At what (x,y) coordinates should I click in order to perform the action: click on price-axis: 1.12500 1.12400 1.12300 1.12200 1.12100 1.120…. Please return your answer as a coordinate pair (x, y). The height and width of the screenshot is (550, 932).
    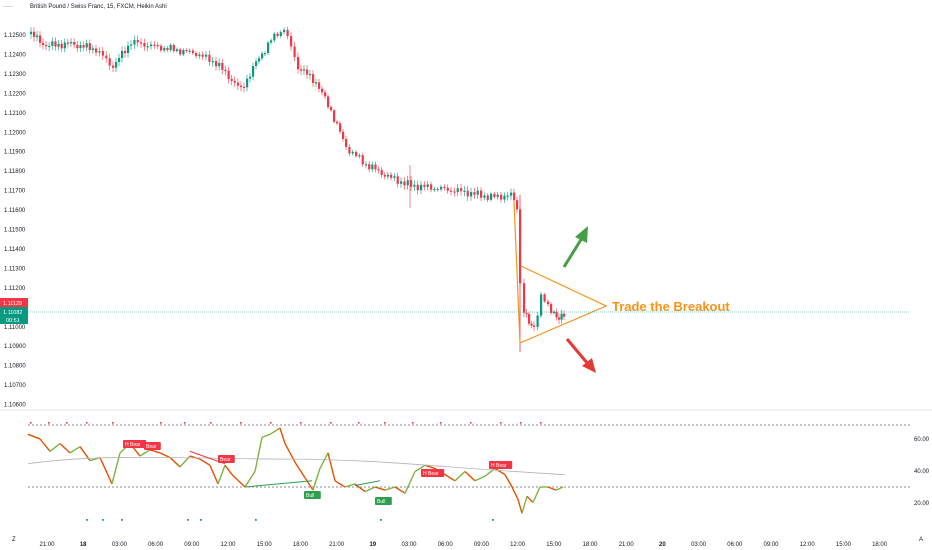
    Looking at the image, I should click on (15, 221).